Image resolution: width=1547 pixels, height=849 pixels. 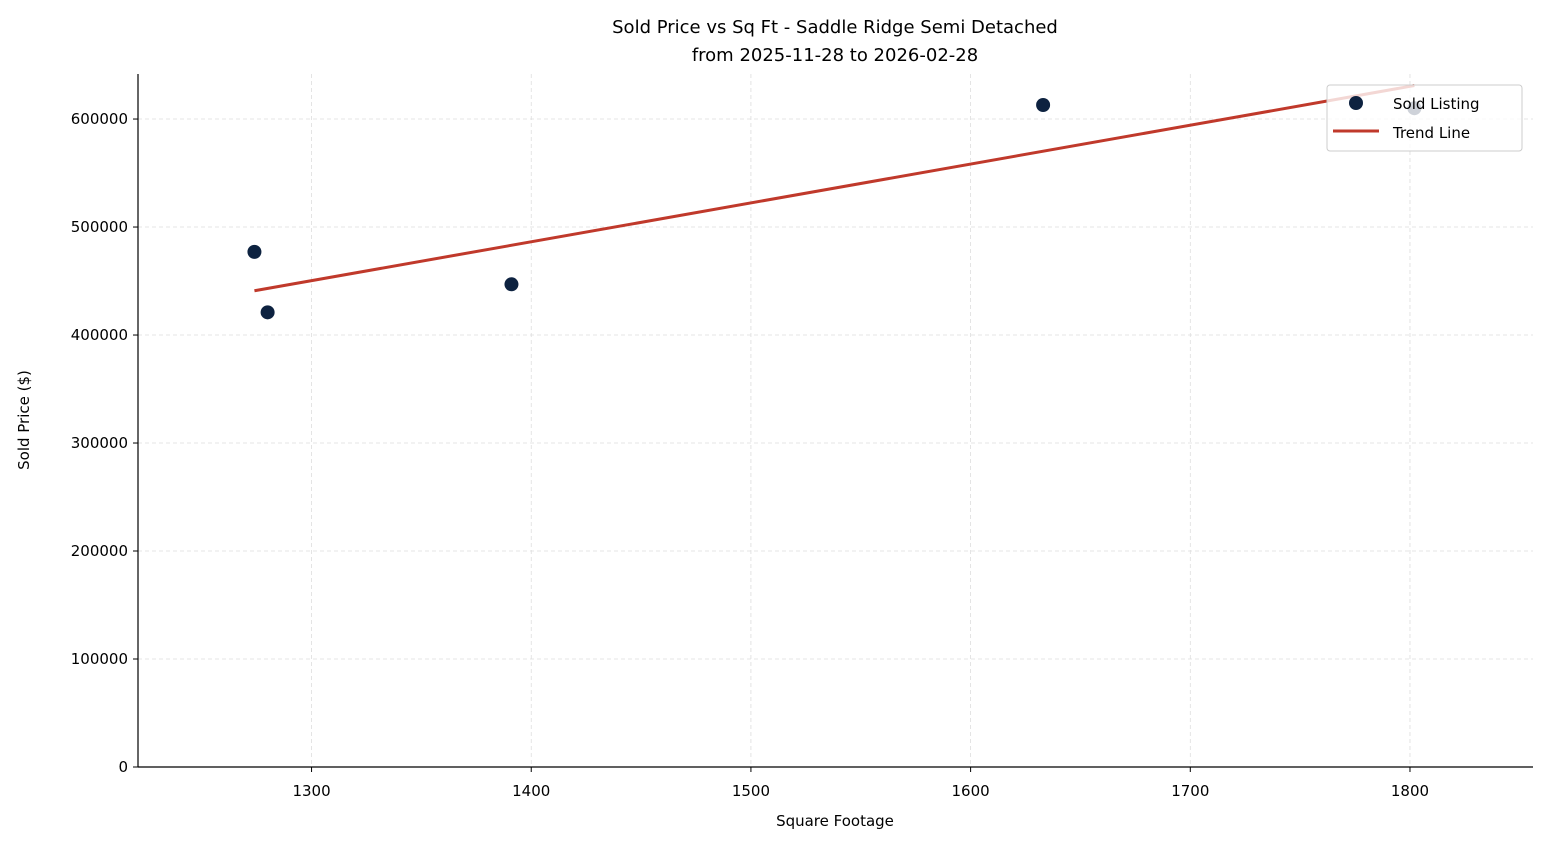 I want to click on y-tick-label: 200000, so click(x=99, y=551).